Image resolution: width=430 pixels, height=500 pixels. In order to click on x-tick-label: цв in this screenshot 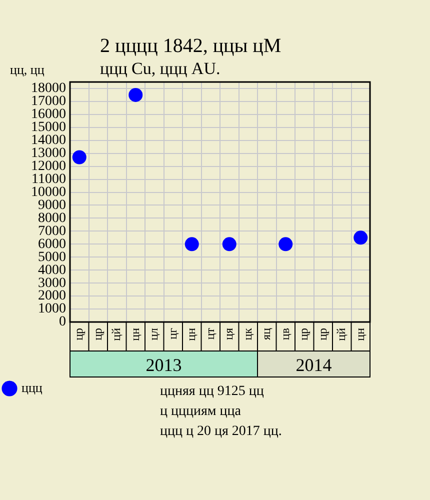, I will do `click(285, 334)`.